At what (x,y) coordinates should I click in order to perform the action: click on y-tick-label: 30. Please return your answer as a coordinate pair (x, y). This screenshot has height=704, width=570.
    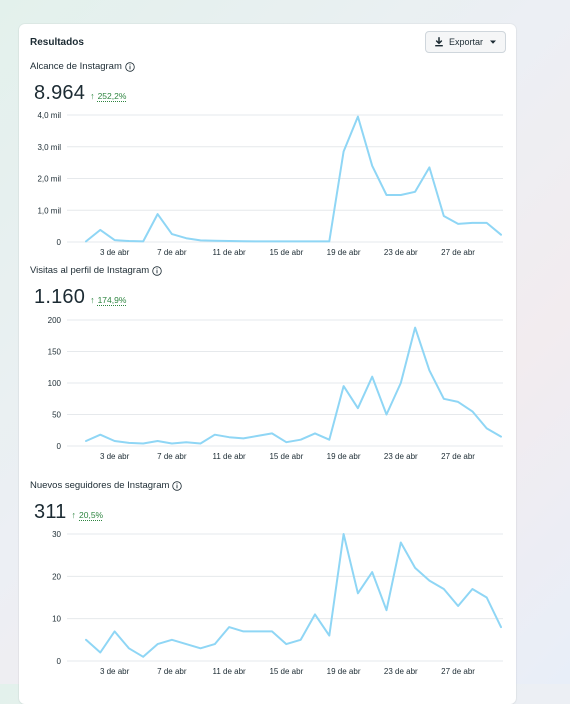
    Looking at the image, I should click on (56, 534).